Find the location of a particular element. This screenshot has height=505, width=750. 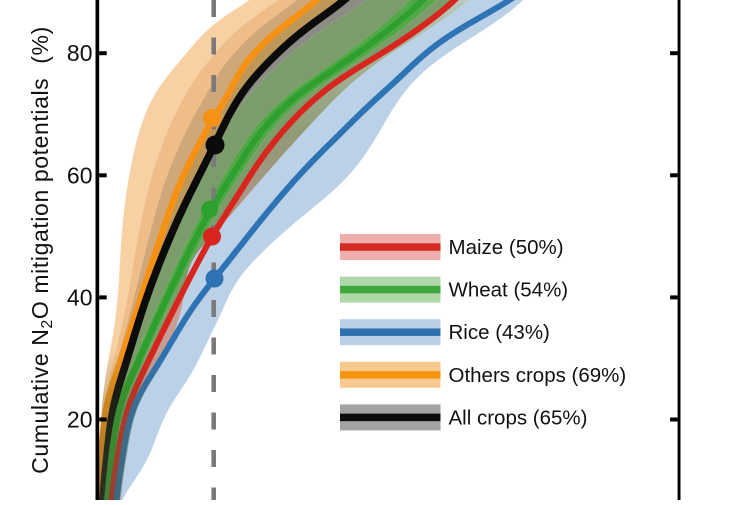

svg-text: Rice (43%) is located at coordinates (499, 332).